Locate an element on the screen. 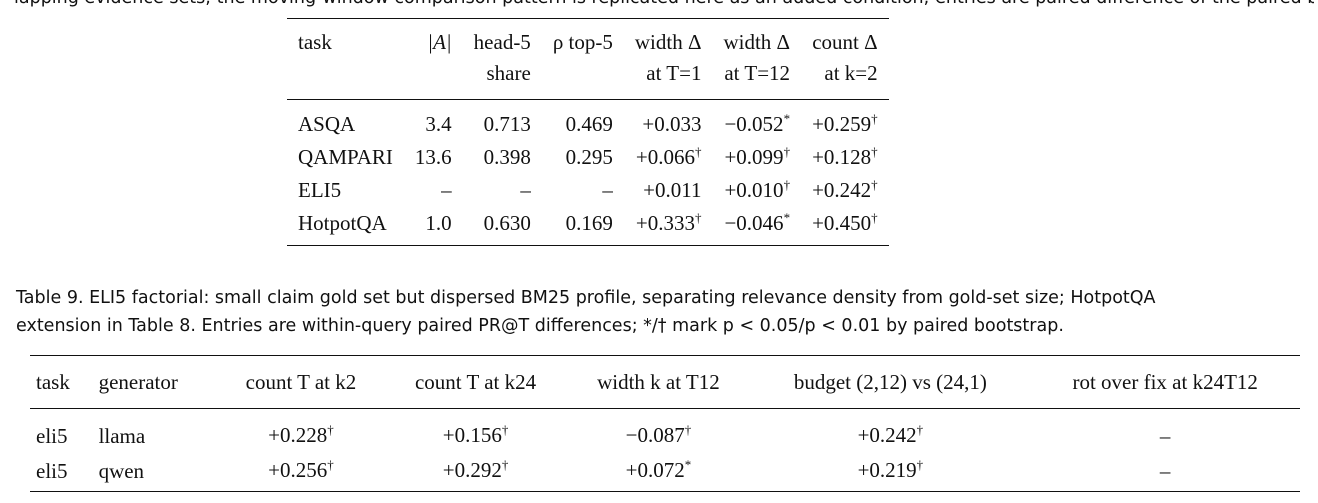 The width and height of the screenshot is (1318, 503). cell-rho-top5: – is located at coordinates (607, 190).